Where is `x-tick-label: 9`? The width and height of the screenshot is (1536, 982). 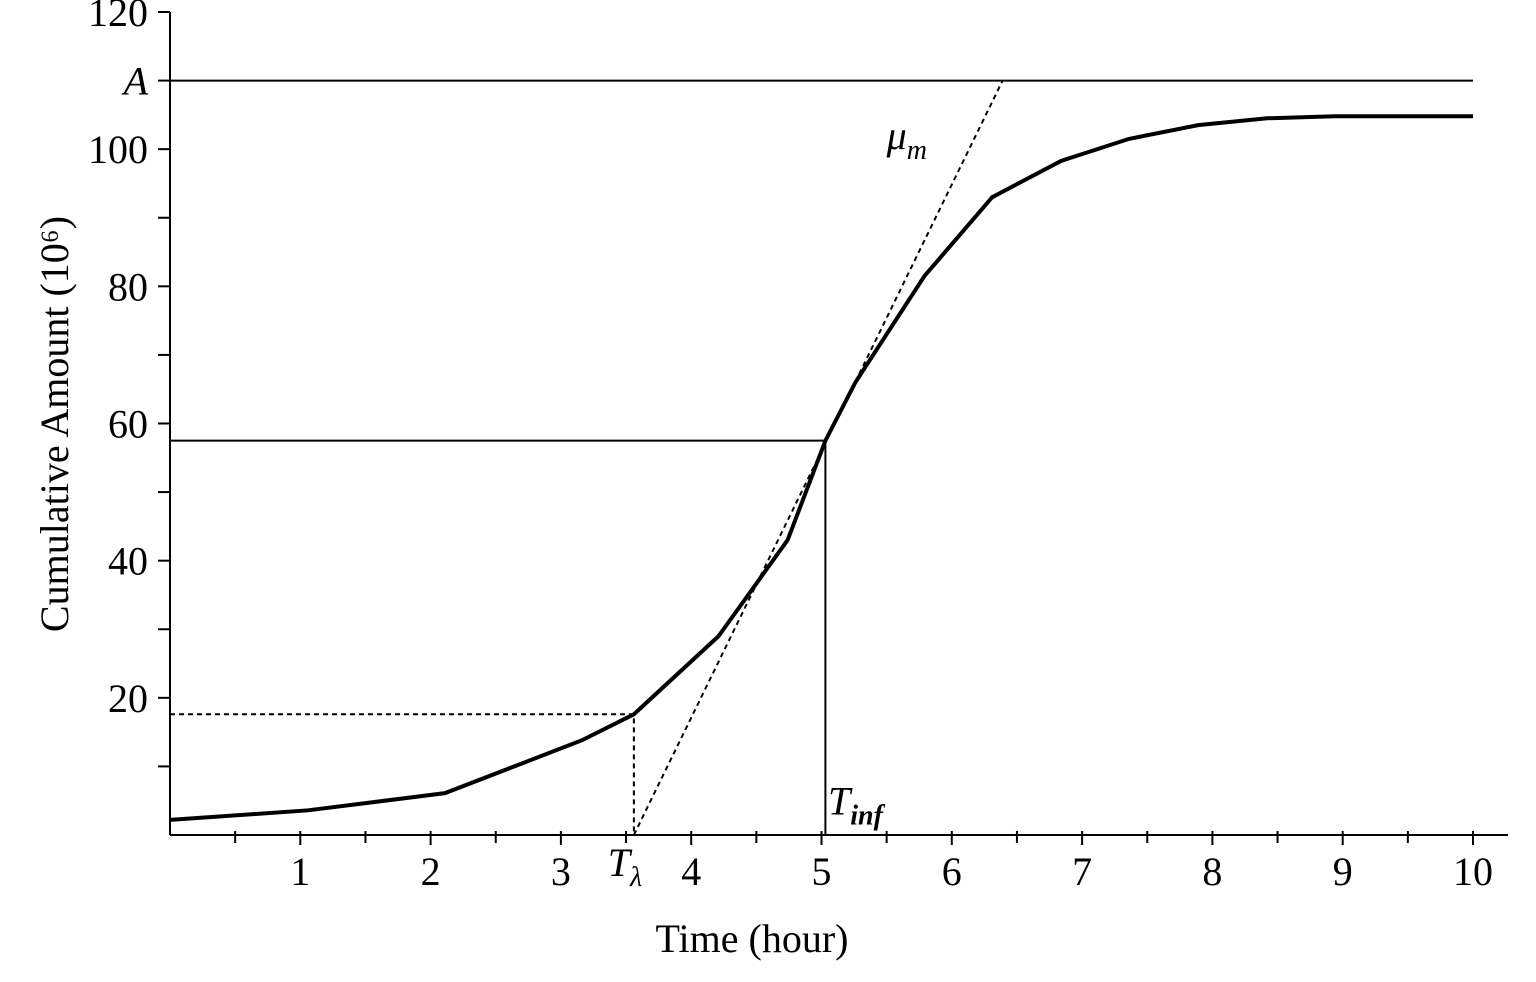 x-tick-label: 9 is located at coordinates (1343, 871).